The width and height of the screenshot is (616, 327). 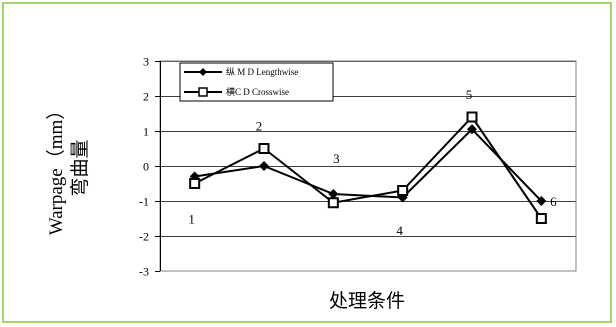 I want to click on condition-label-6: 6, so click(x=553, y=201).